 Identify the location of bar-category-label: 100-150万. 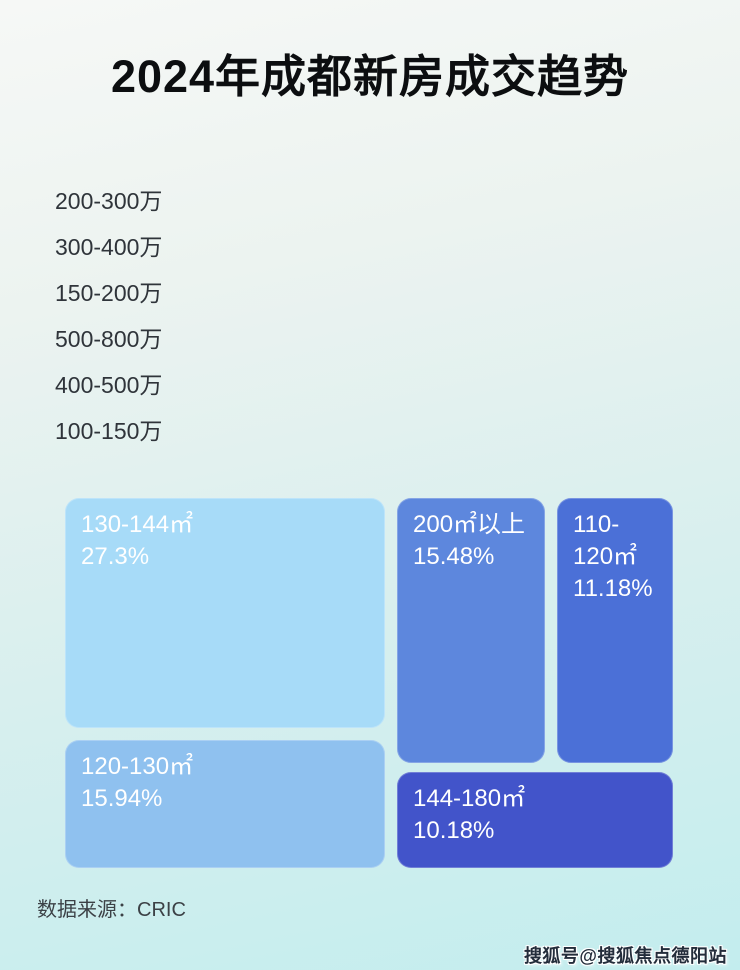
(109, 431).